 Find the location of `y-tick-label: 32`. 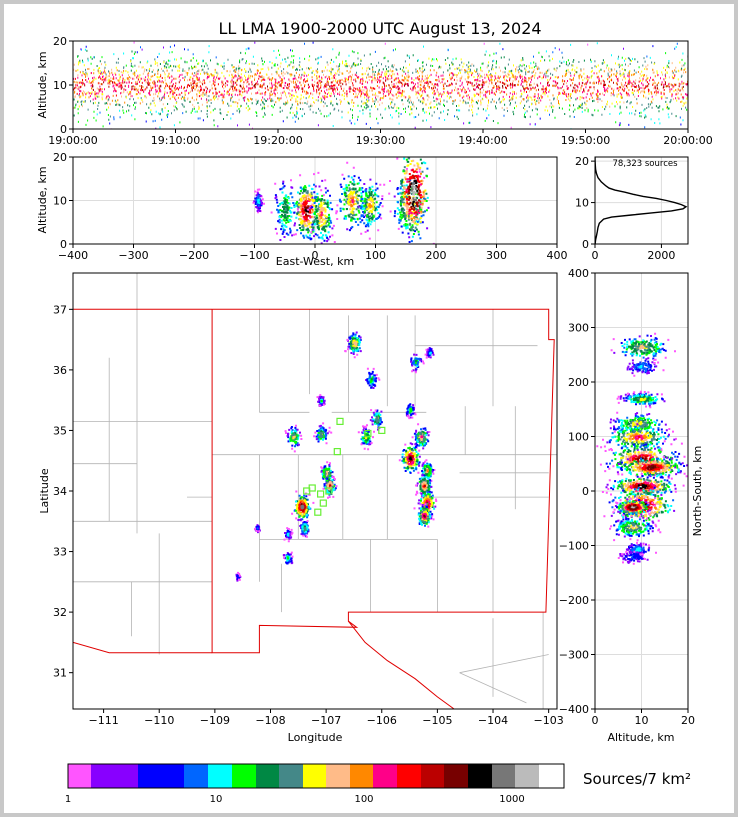

y-tick-label: 32 is located at coordinates (60, 612).